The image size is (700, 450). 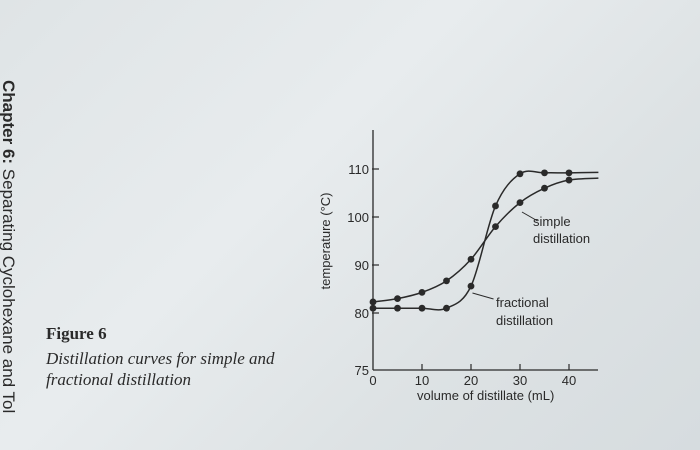 What do you see at coordinates (471, 380) in the screenshot?
I see `x-tick-label: 20` at bounding box center [471, 380].